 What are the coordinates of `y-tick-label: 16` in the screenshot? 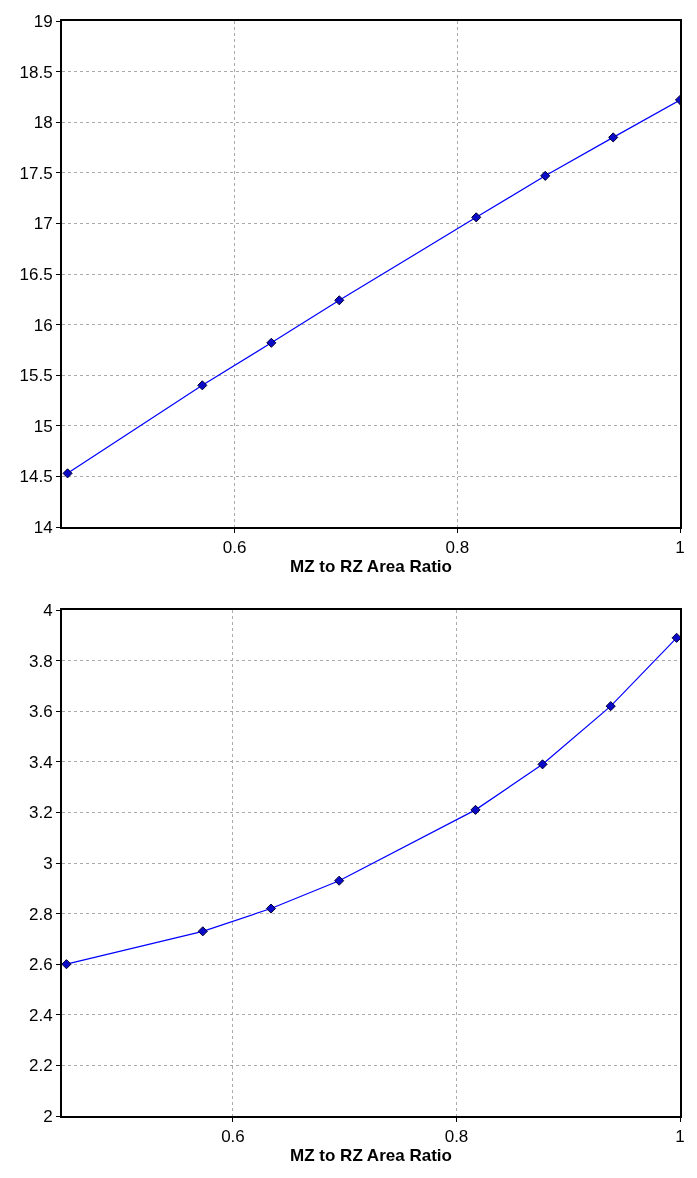 It's located at (43, 325).